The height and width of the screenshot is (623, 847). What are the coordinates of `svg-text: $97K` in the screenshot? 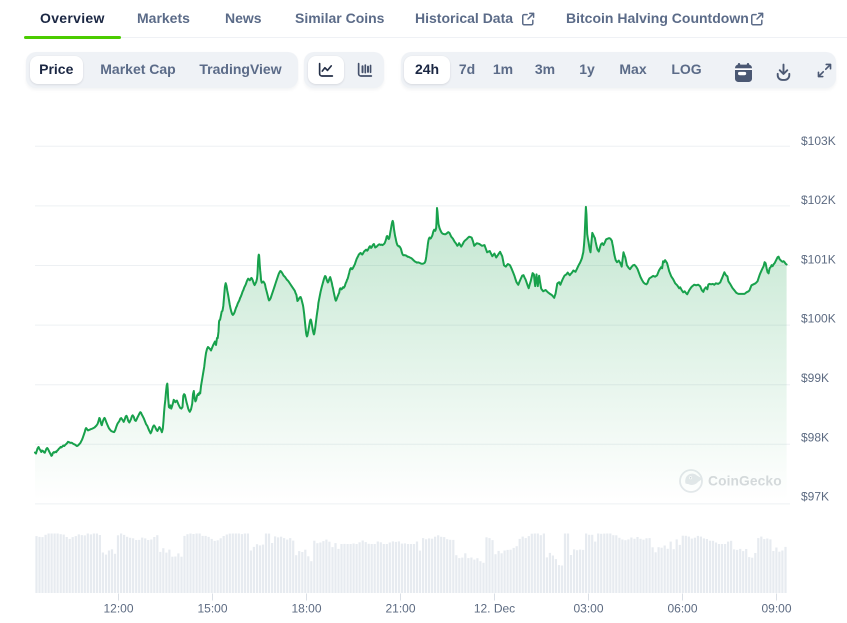 It's located at (815, 497).